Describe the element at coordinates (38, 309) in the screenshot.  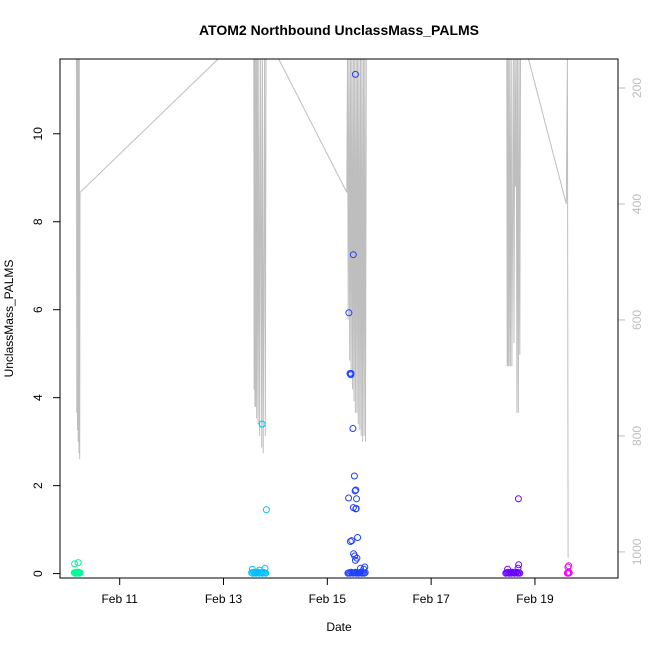
I see `y-tick-label: 6` at that location.